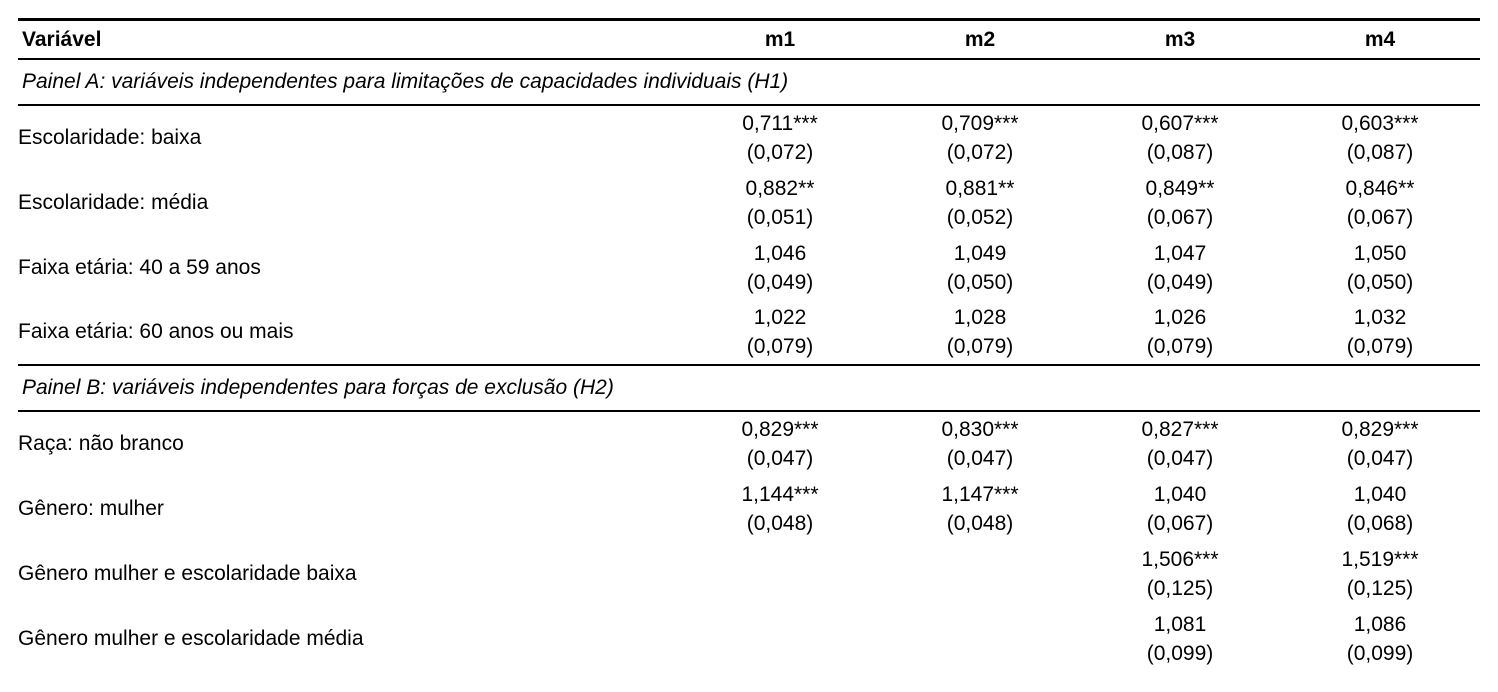 This screenshot has height=692, width=1498. What do you see at coordinates (780, 282) in the screenshot?
I see `standard-error: (0,049)` at bounding box center [780, 282].